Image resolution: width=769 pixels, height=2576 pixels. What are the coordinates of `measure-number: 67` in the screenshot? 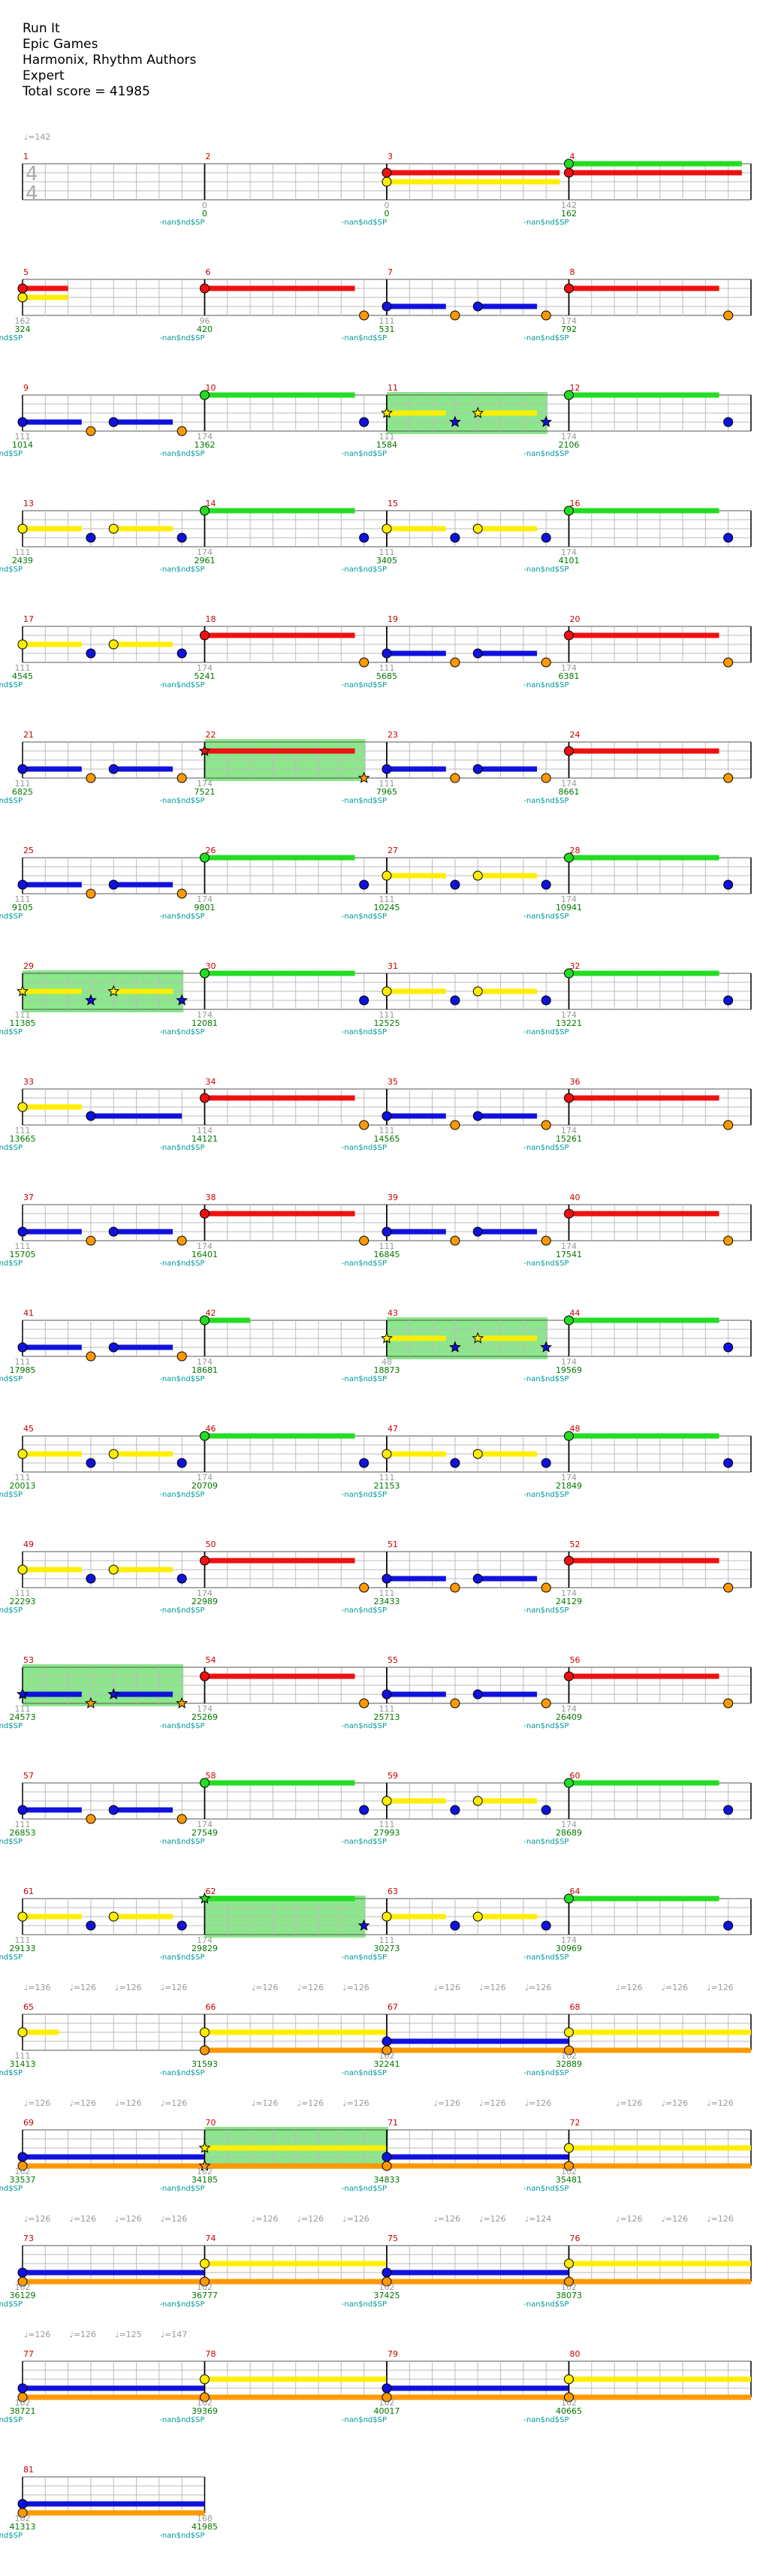 It's located at (393, 2007).